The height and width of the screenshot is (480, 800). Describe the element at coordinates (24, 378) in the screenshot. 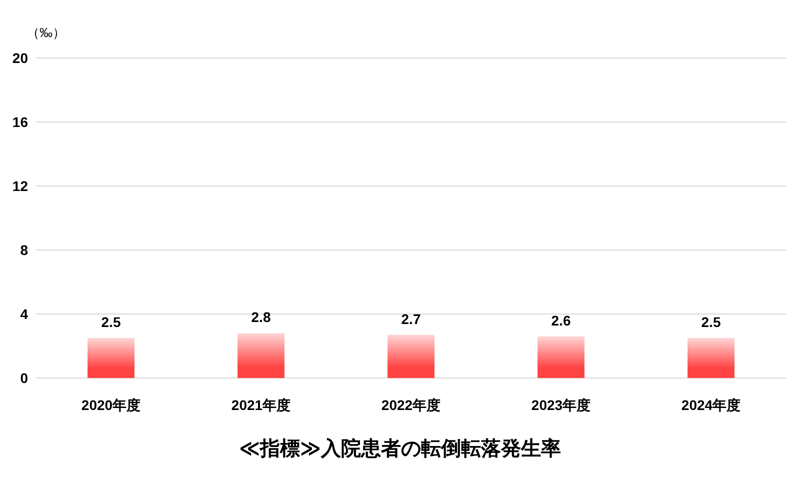

I see `y-tick-label: 0` at that location.